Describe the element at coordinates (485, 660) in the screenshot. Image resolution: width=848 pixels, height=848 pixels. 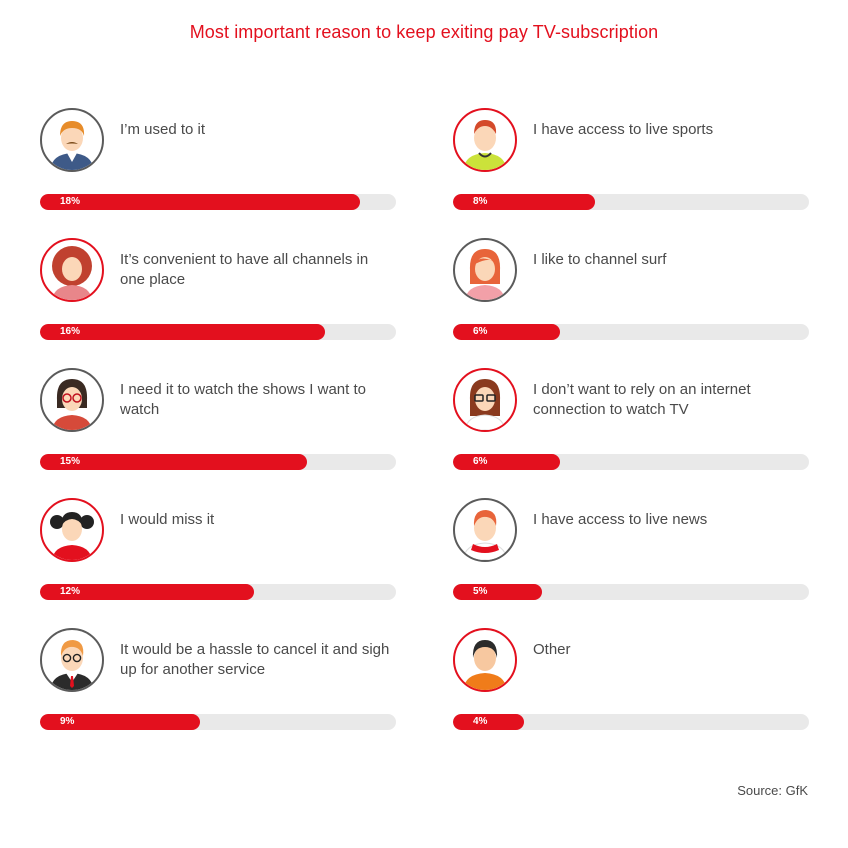
I see `person-icon` at that location.